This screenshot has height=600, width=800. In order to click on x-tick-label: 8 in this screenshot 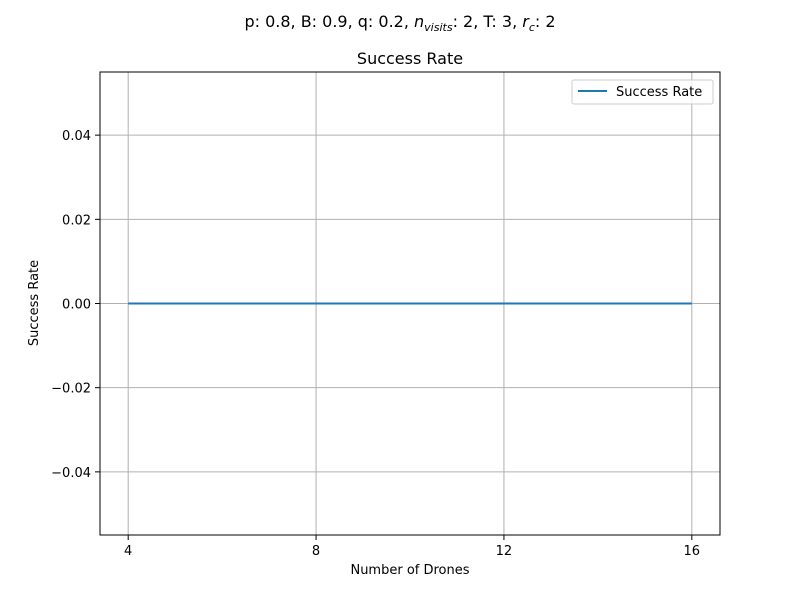, I will do `click(316, 551)`.